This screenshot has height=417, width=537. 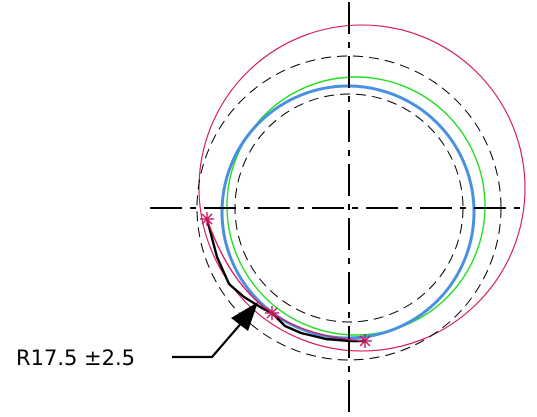 I want to click on dimension-leader-line, so click(x=208, y=339).